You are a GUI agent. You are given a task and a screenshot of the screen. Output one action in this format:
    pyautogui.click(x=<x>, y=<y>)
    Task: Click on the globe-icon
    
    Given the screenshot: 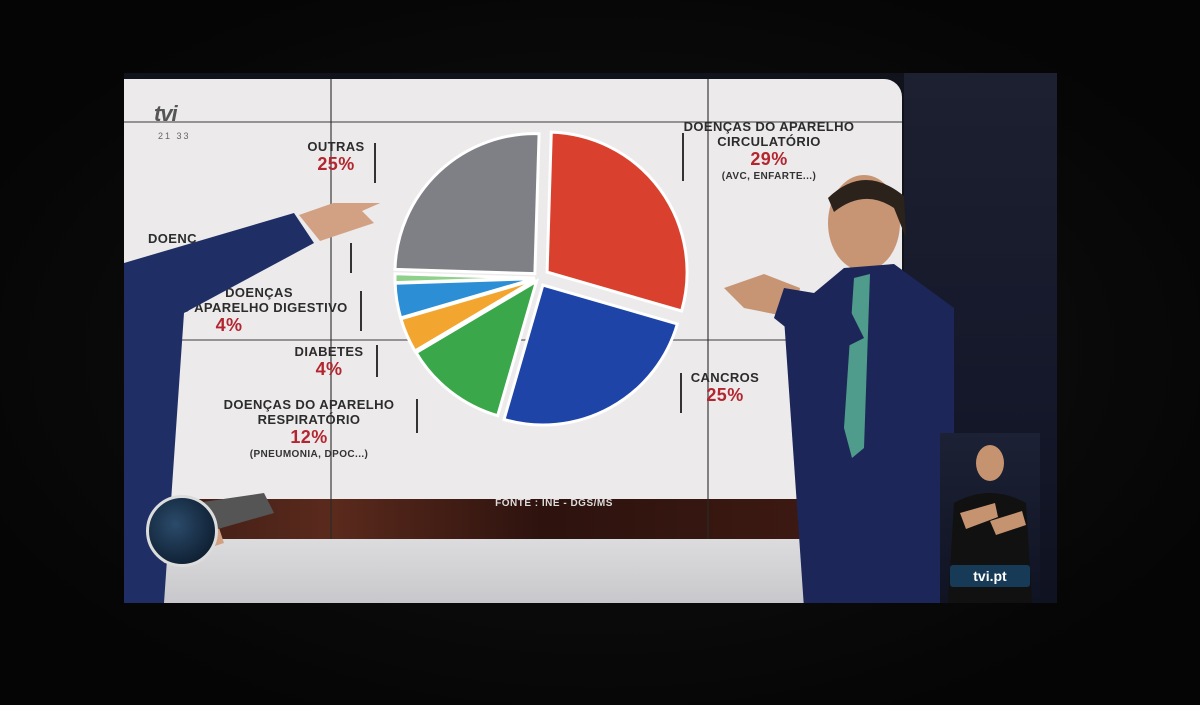 What is the action you would take?
    pyautogui.click(x=182, y=531)
    